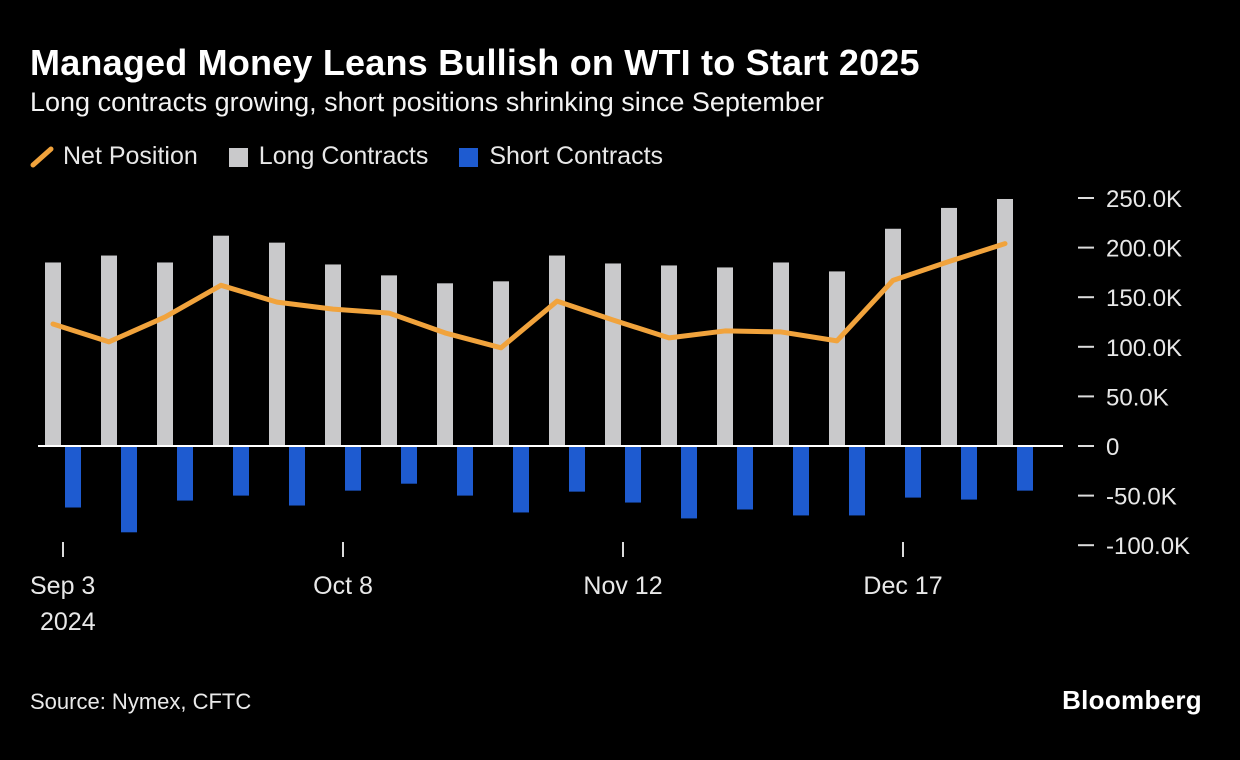 This screenshot has height=760, width=1240. I want to click on bloomberg-logo: Bloomberg, so click(1132, 700).